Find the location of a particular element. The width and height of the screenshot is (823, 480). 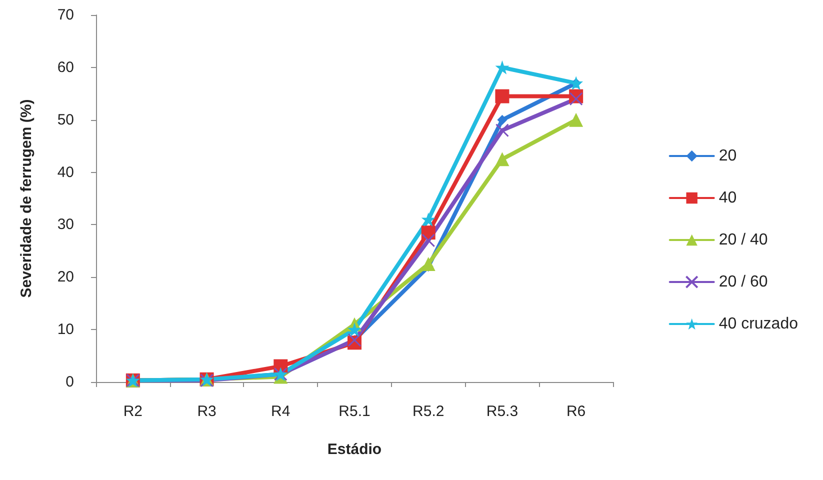

x-tick-label: R5.3 is located at coordinates (502, 411).